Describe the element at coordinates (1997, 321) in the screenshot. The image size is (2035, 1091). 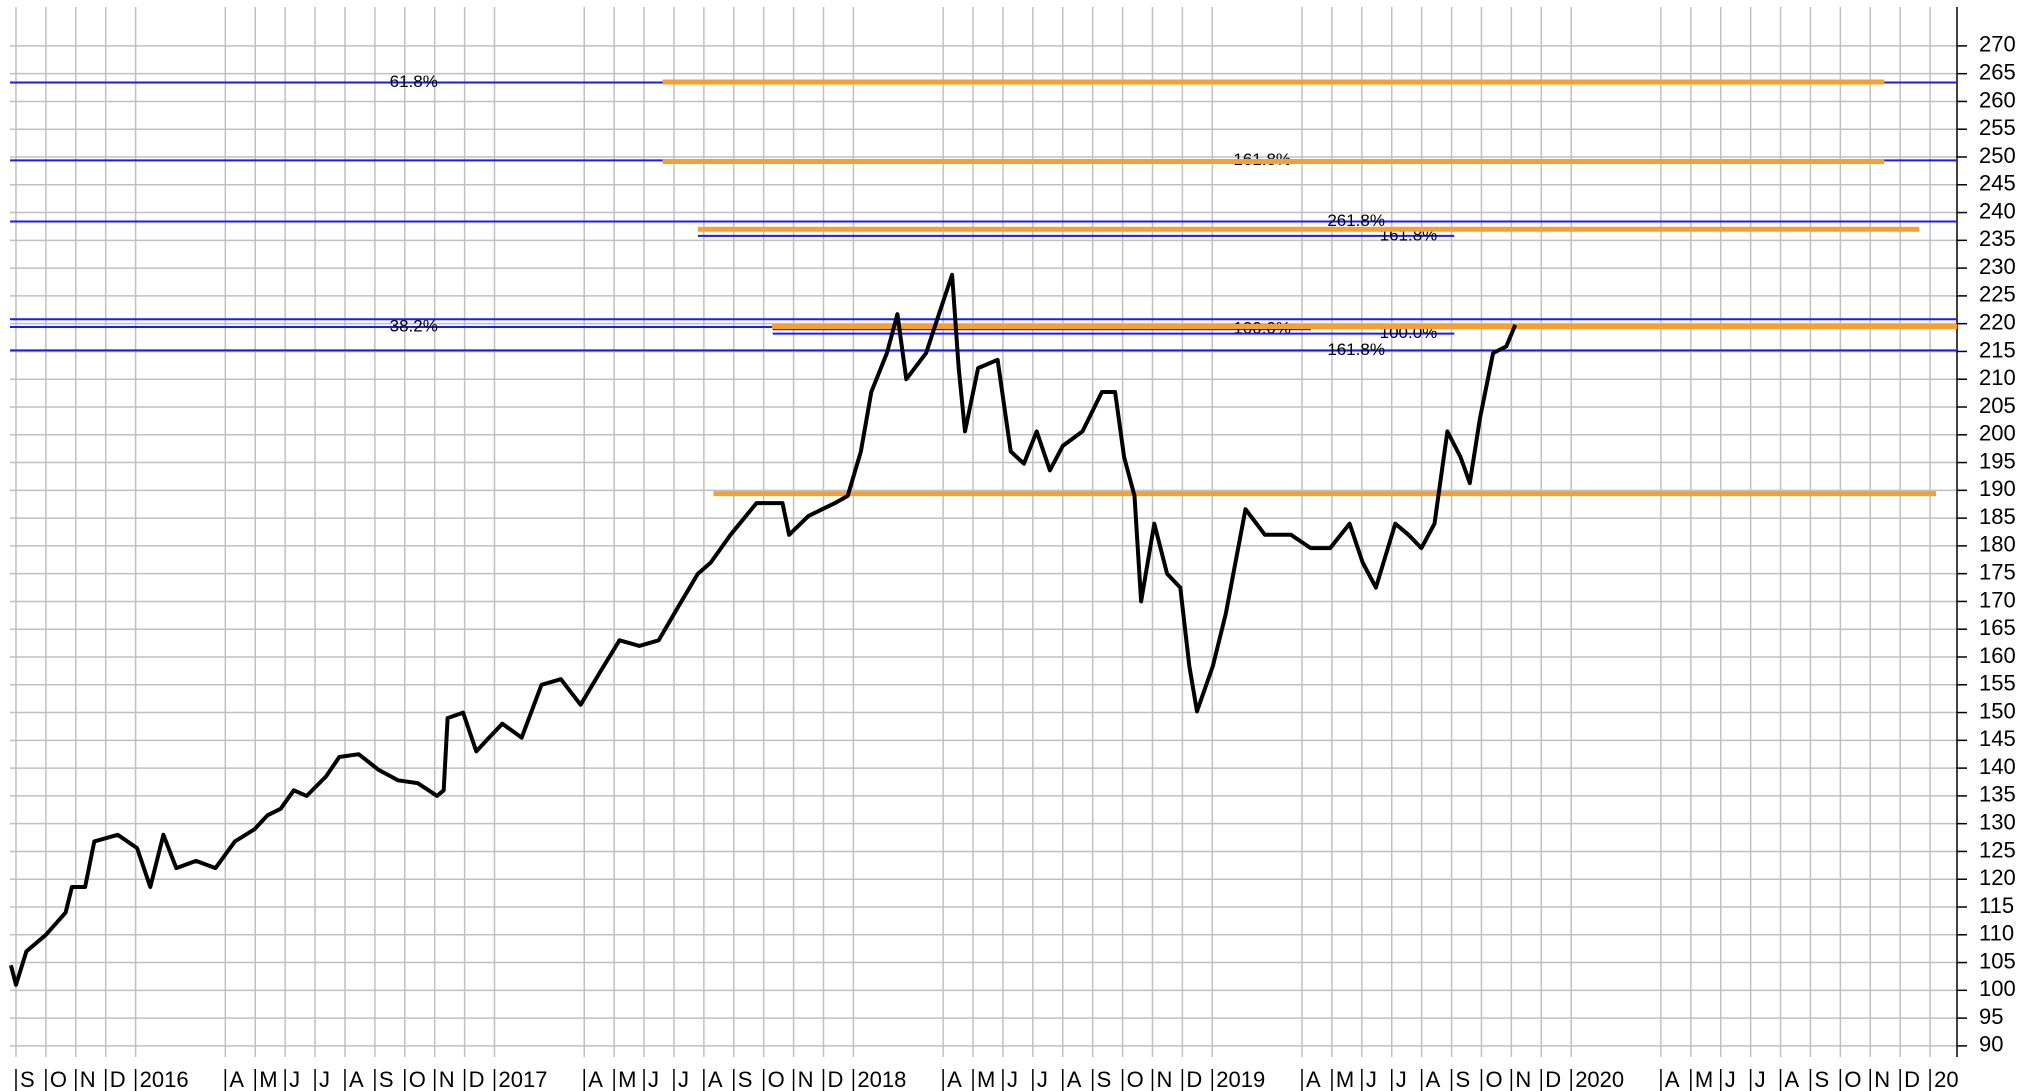
I see `y-tick-label: 220` at that location.